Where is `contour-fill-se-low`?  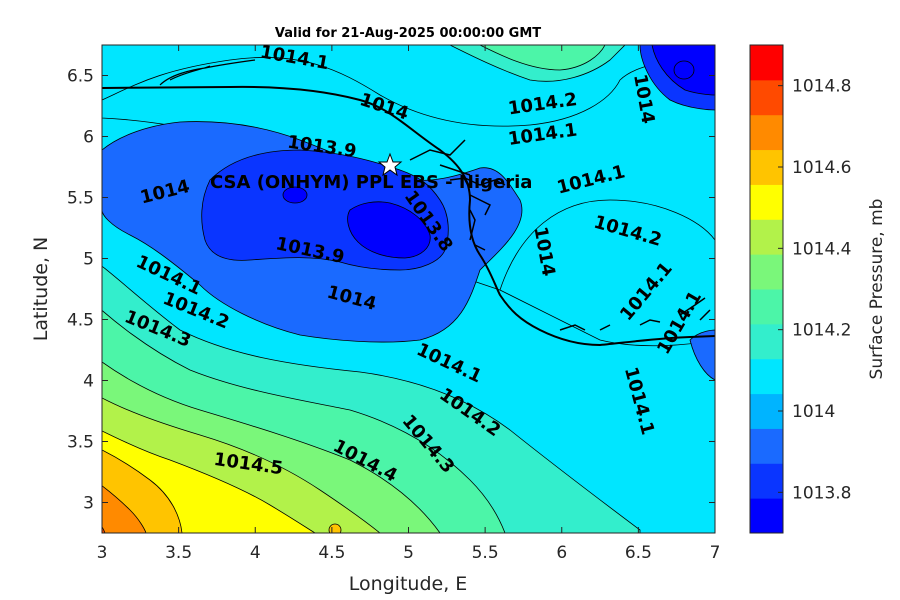 contour-fill-se-low is located at coordinates (702, 355).